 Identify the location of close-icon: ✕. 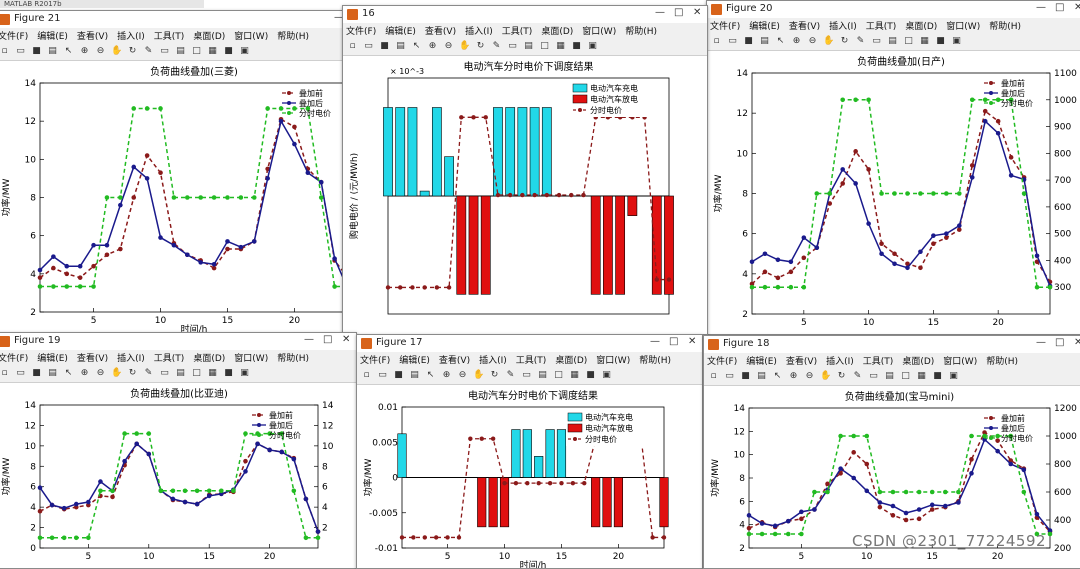
(697, 12).